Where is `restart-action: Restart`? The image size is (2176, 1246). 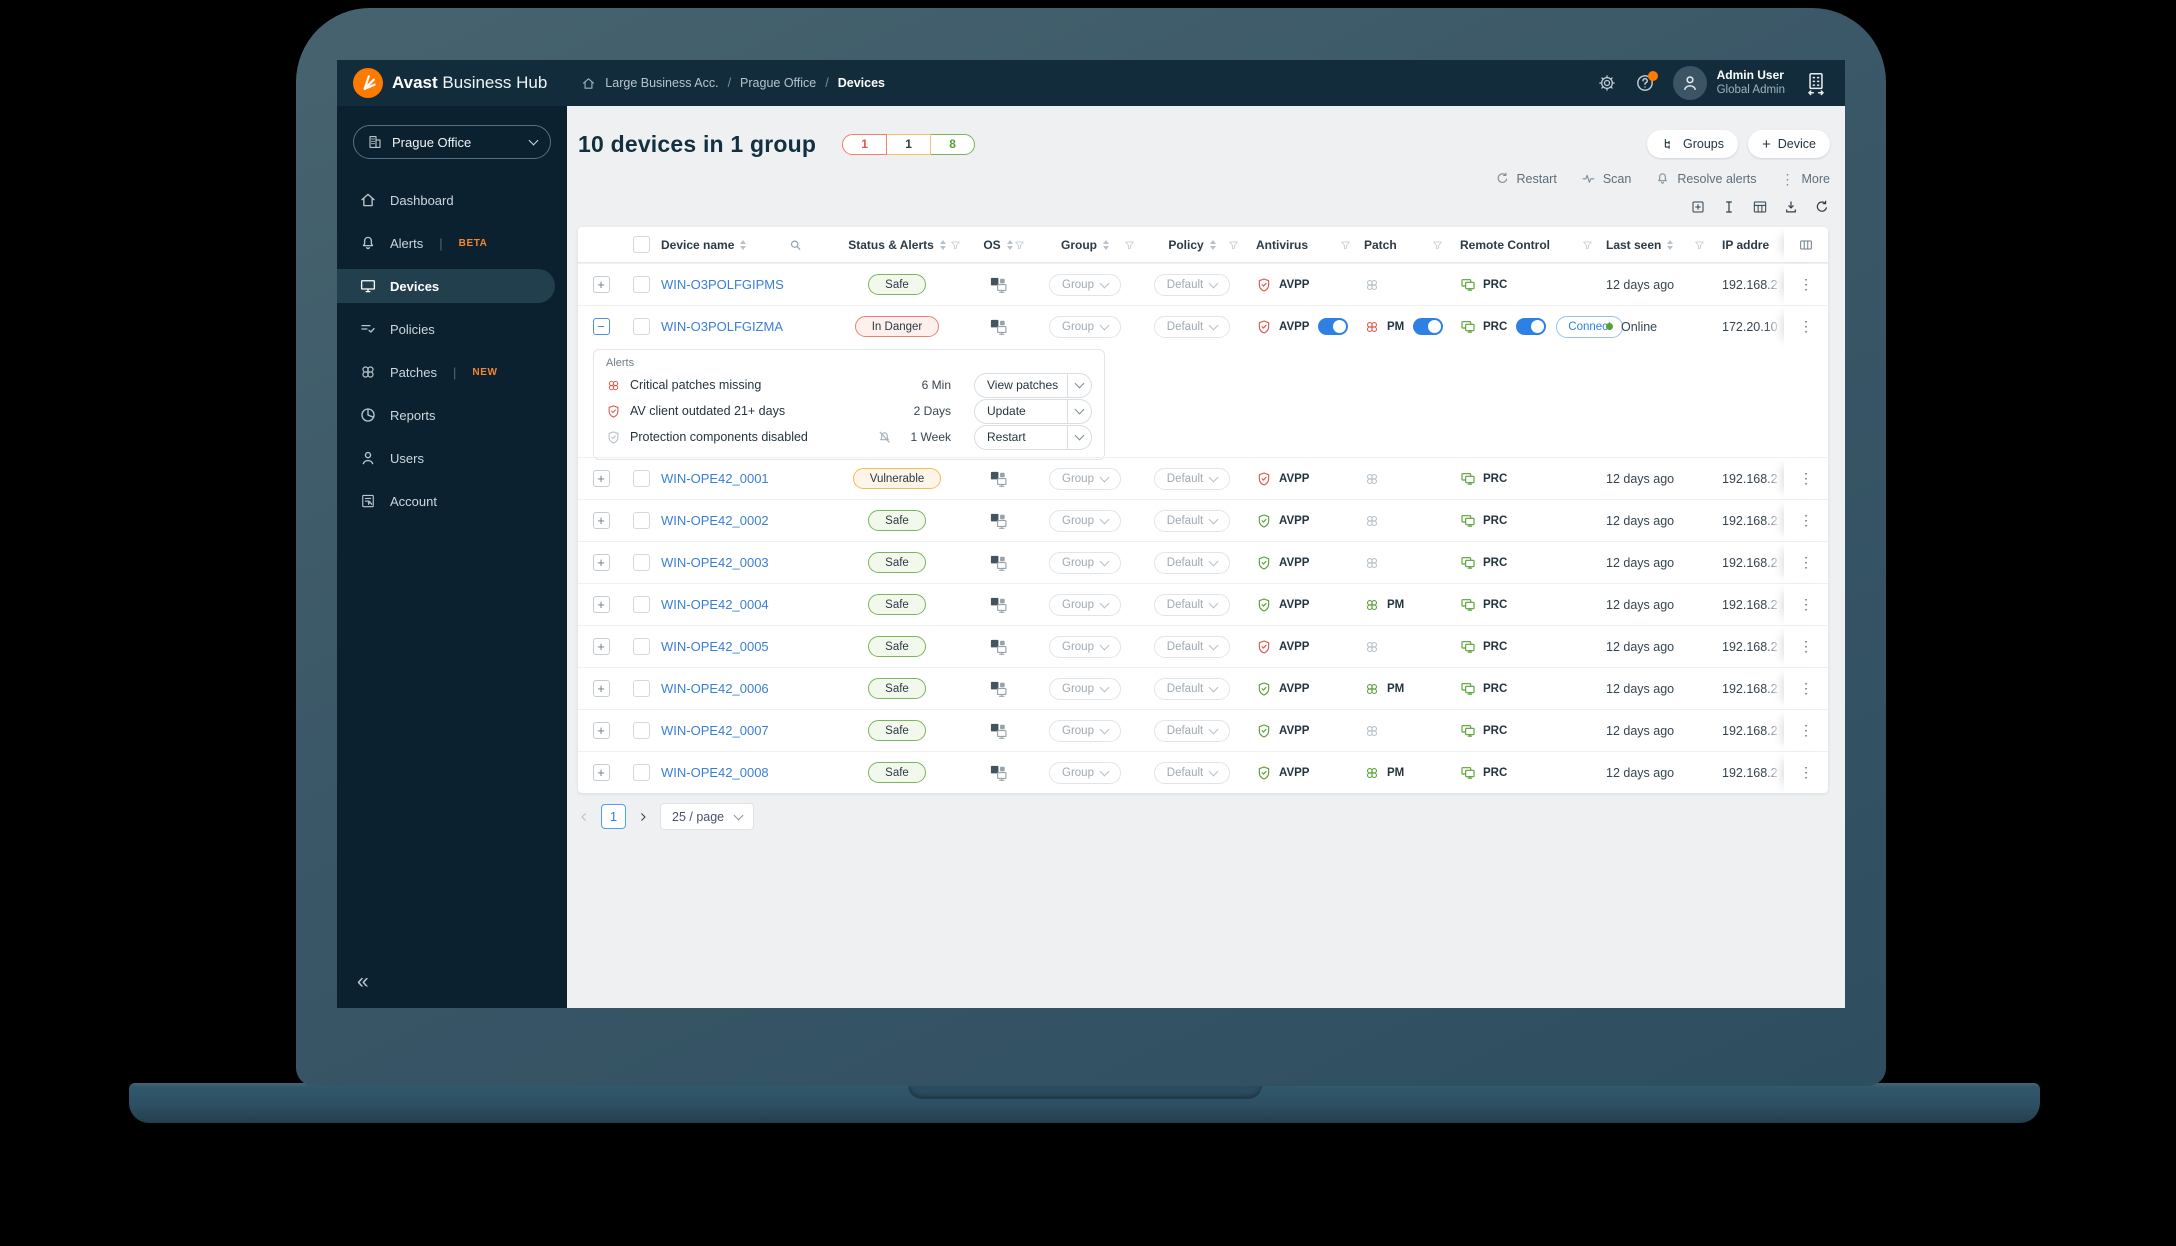 restart-action: Restart is located at coordinates (1526, 178).